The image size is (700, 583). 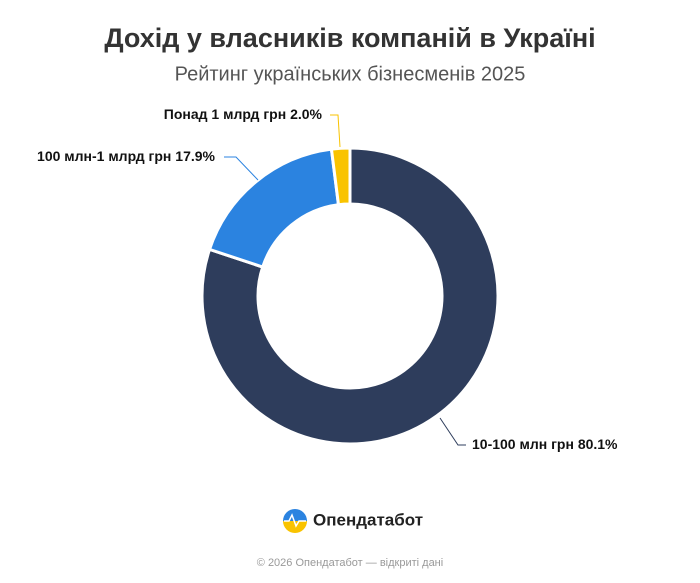 I want to click on slice-category: 100 млн-1 млрд грн, so click(x=104, y=156).